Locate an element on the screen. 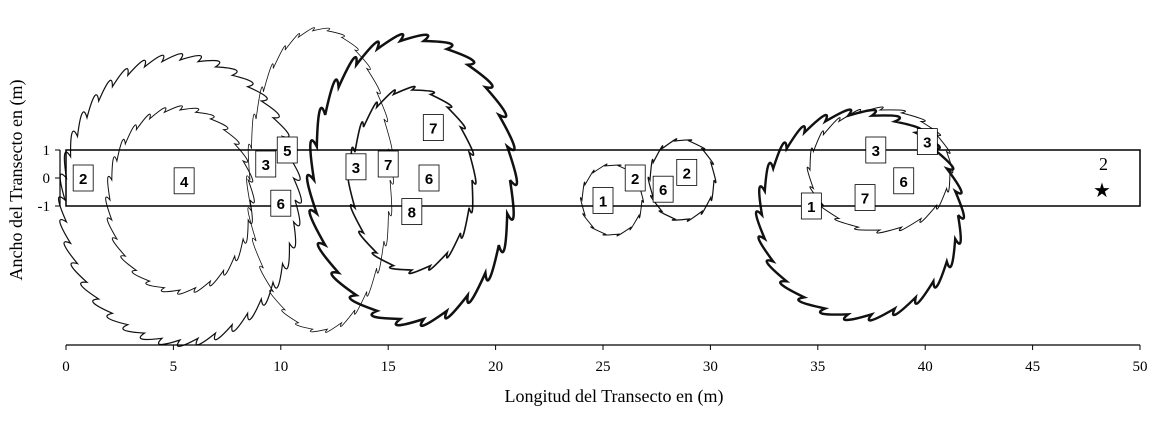 The height and width of the screenshot is (424, 1162). x-tick-label: 15 is located at coordinates (388, 367).